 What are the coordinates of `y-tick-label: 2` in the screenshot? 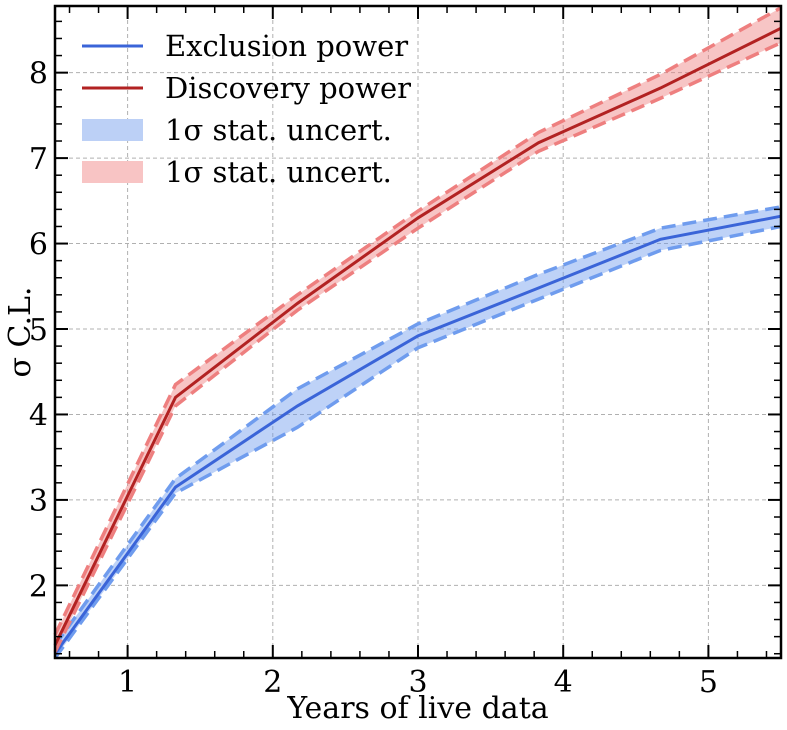 It's located at (38, 586).